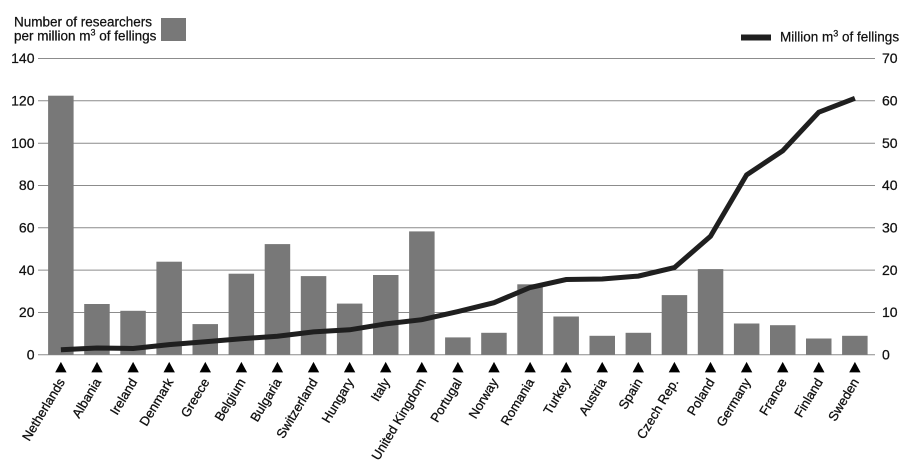 The width and height of the screenshot is (910, 472). I want to click on svg-text: 140, so click(23, 58).